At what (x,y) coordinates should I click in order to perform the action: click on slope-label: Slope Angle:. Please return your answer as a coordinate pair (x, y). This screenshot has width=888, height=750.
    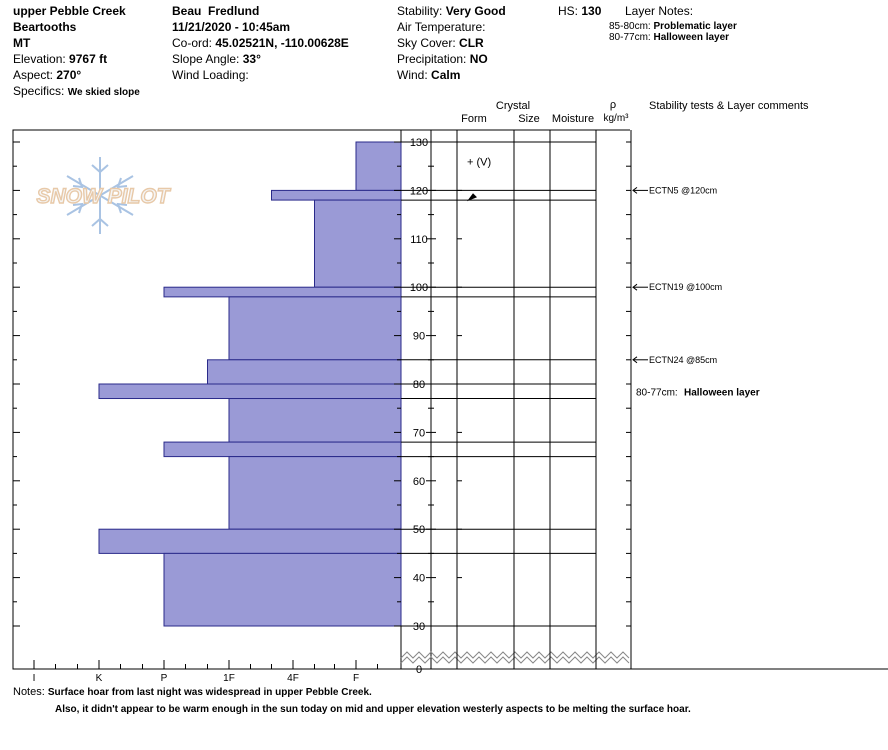
    Looking at the image, I should click on (206, 59).